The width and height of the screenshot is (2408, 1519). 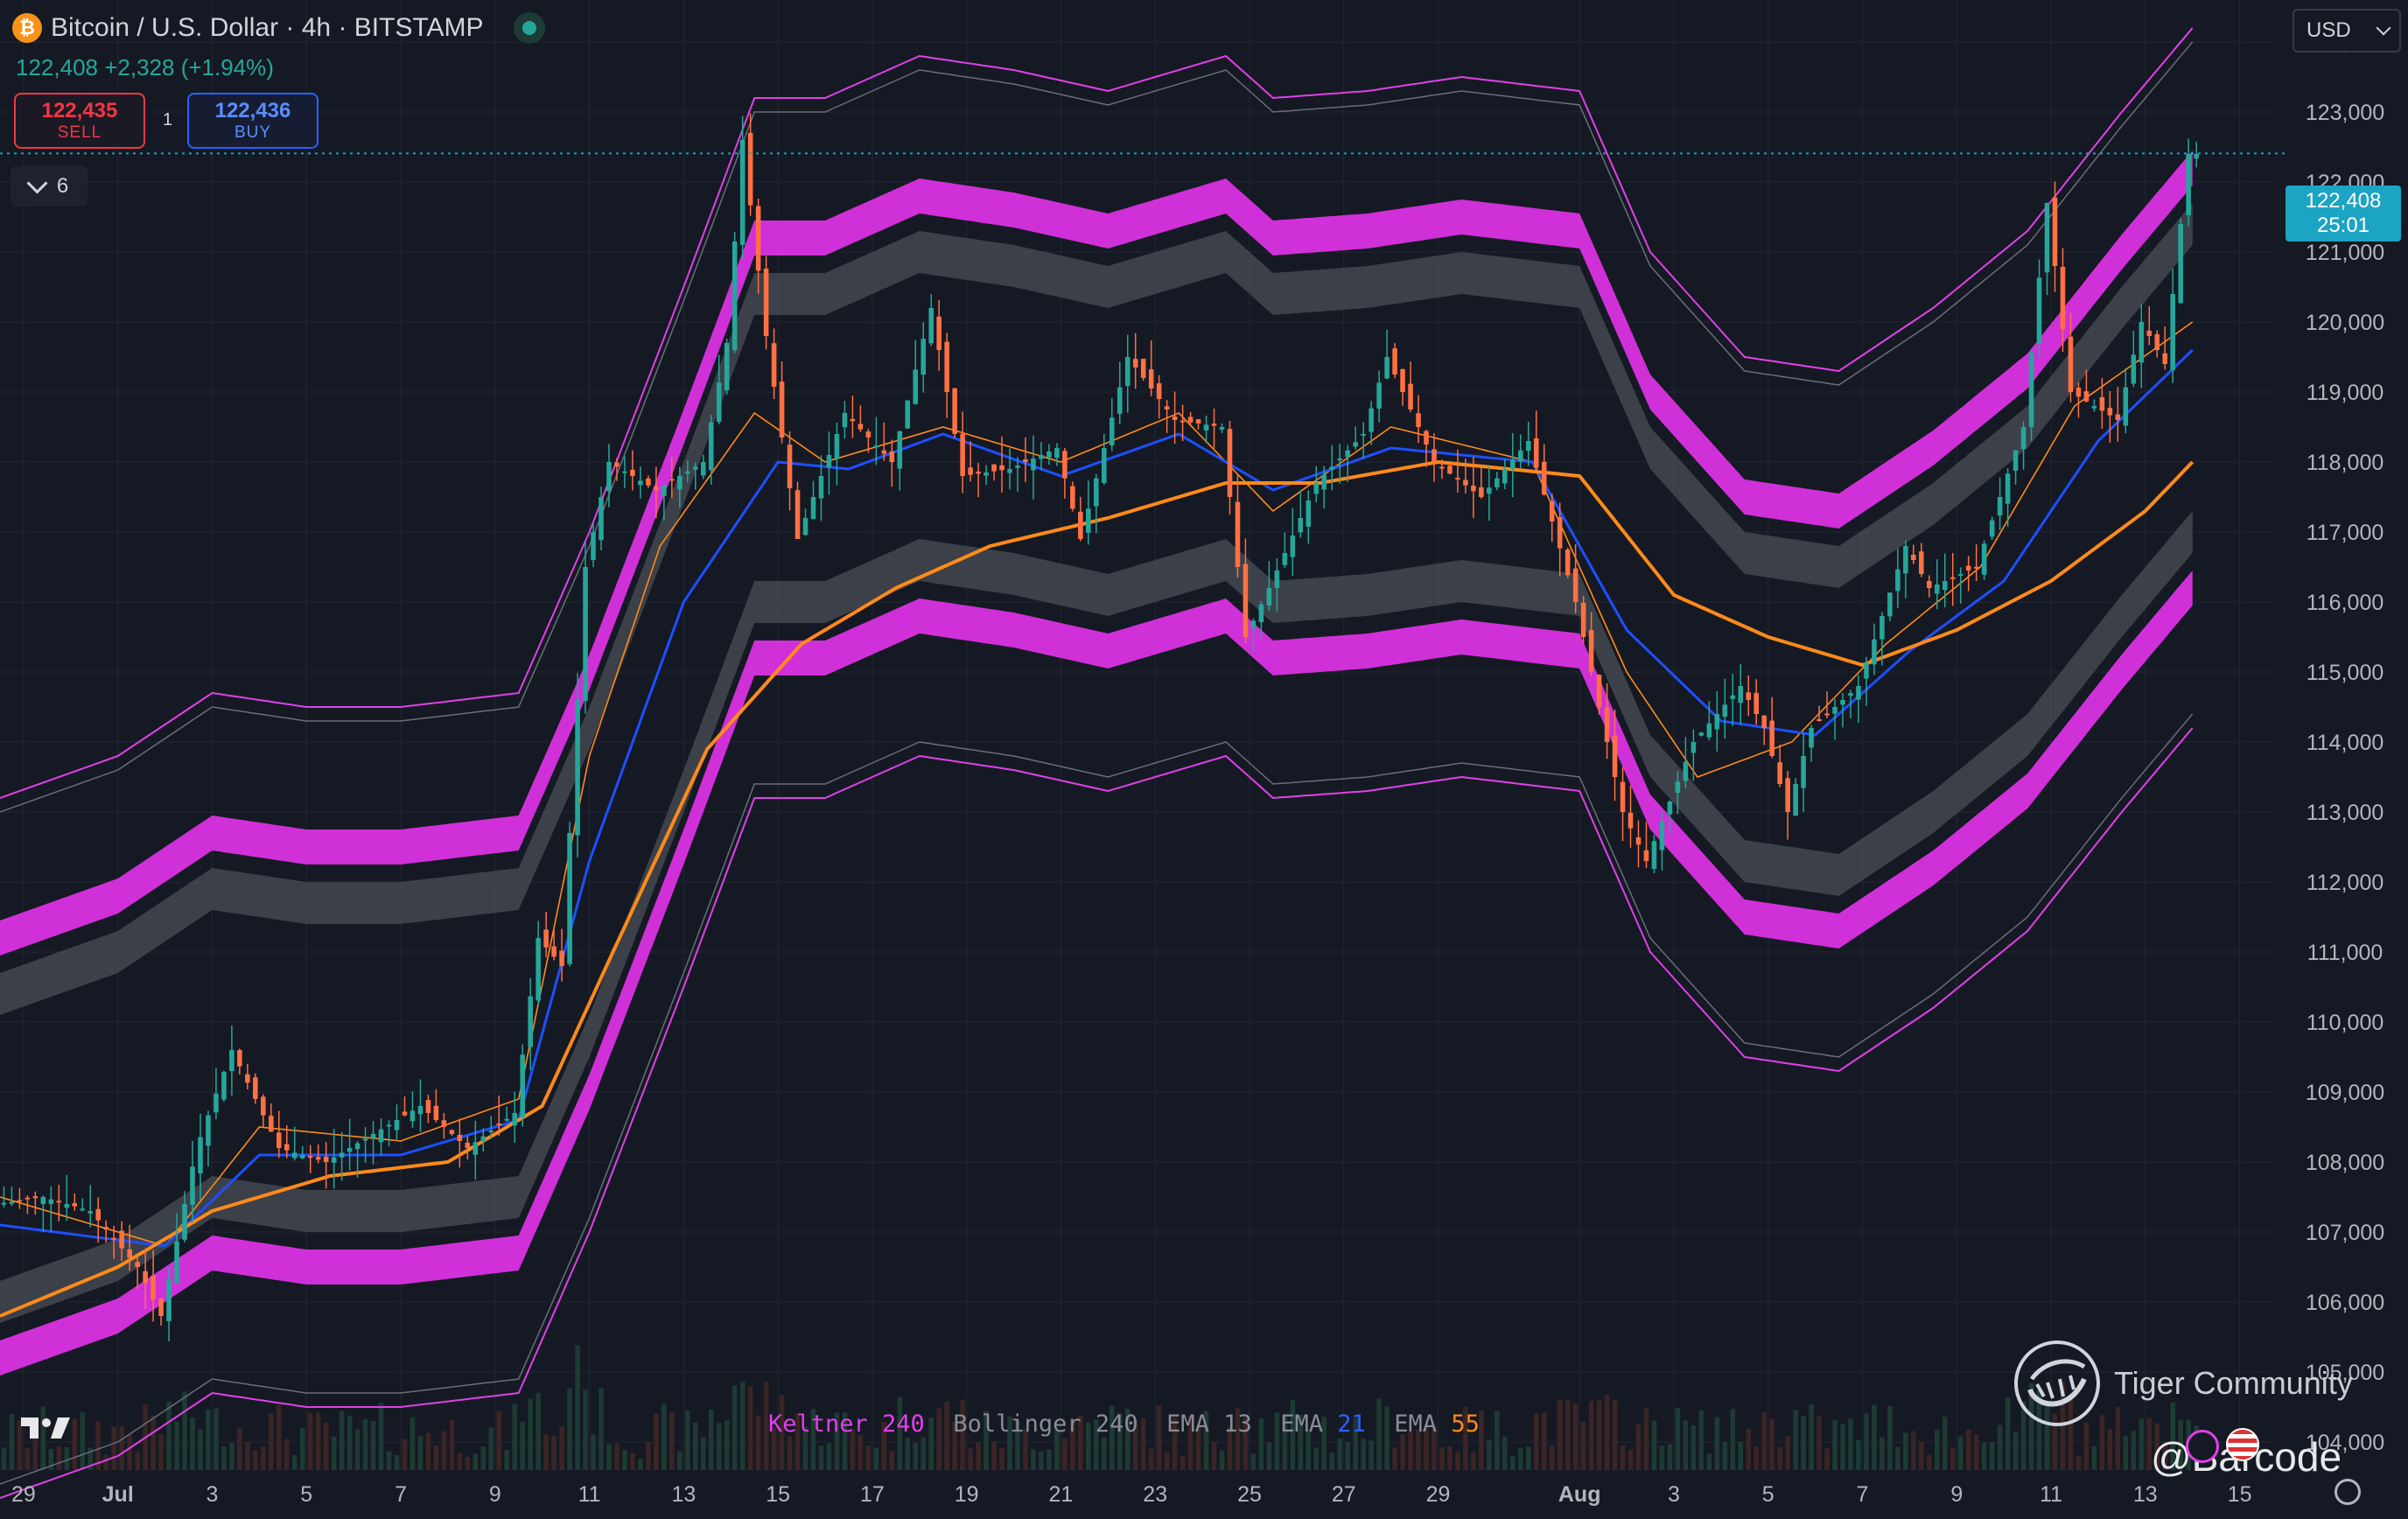 I want to click on buy-button: 122,436 BUY, so click(x=252, y=121).